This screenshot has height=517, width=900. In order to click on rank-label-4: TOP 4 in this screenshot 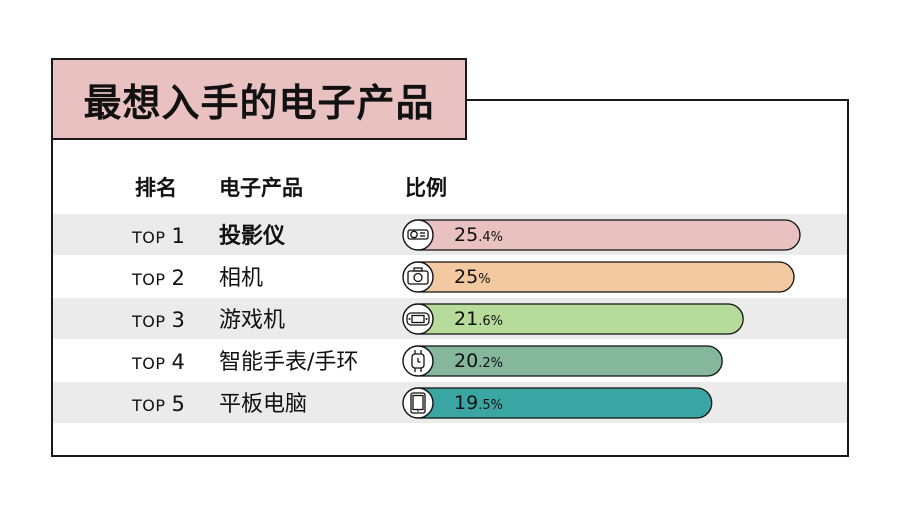, I will do `click(158, 362)`.